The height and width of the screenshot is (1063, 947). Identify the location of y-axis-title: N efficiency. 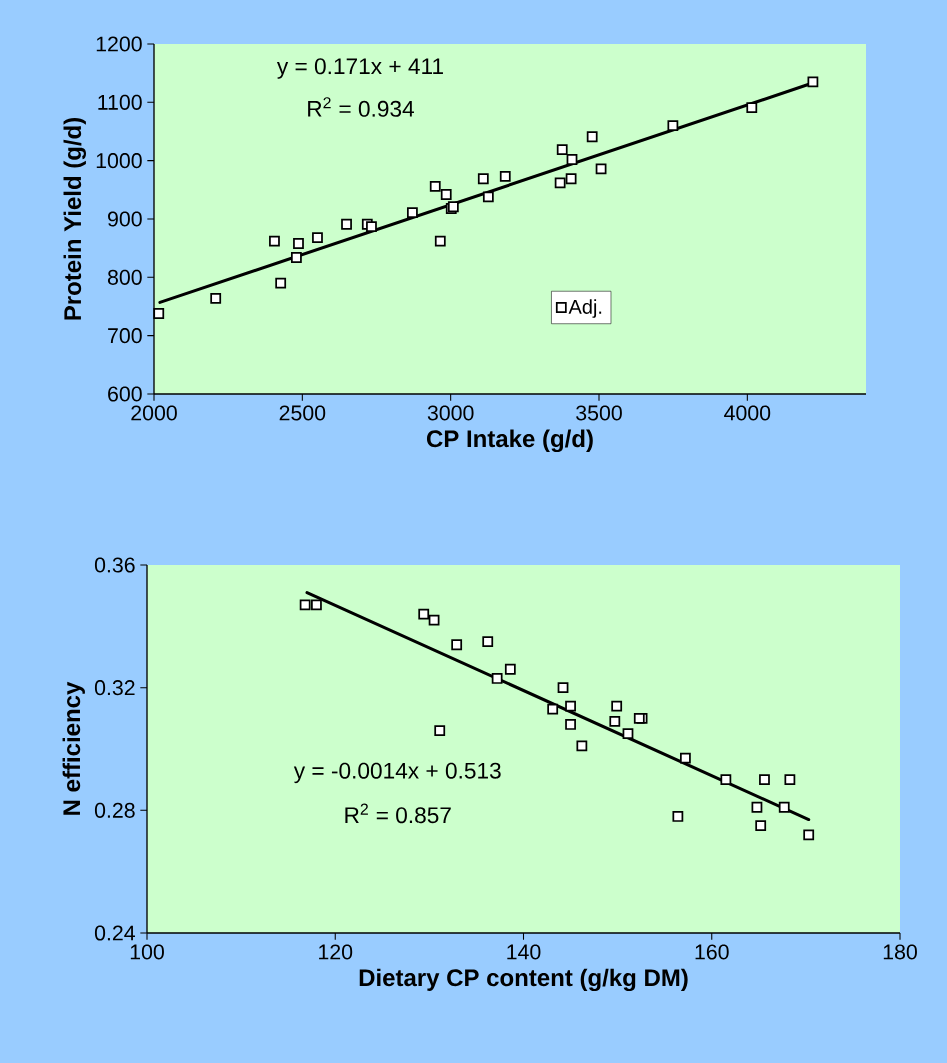
(73, 748).